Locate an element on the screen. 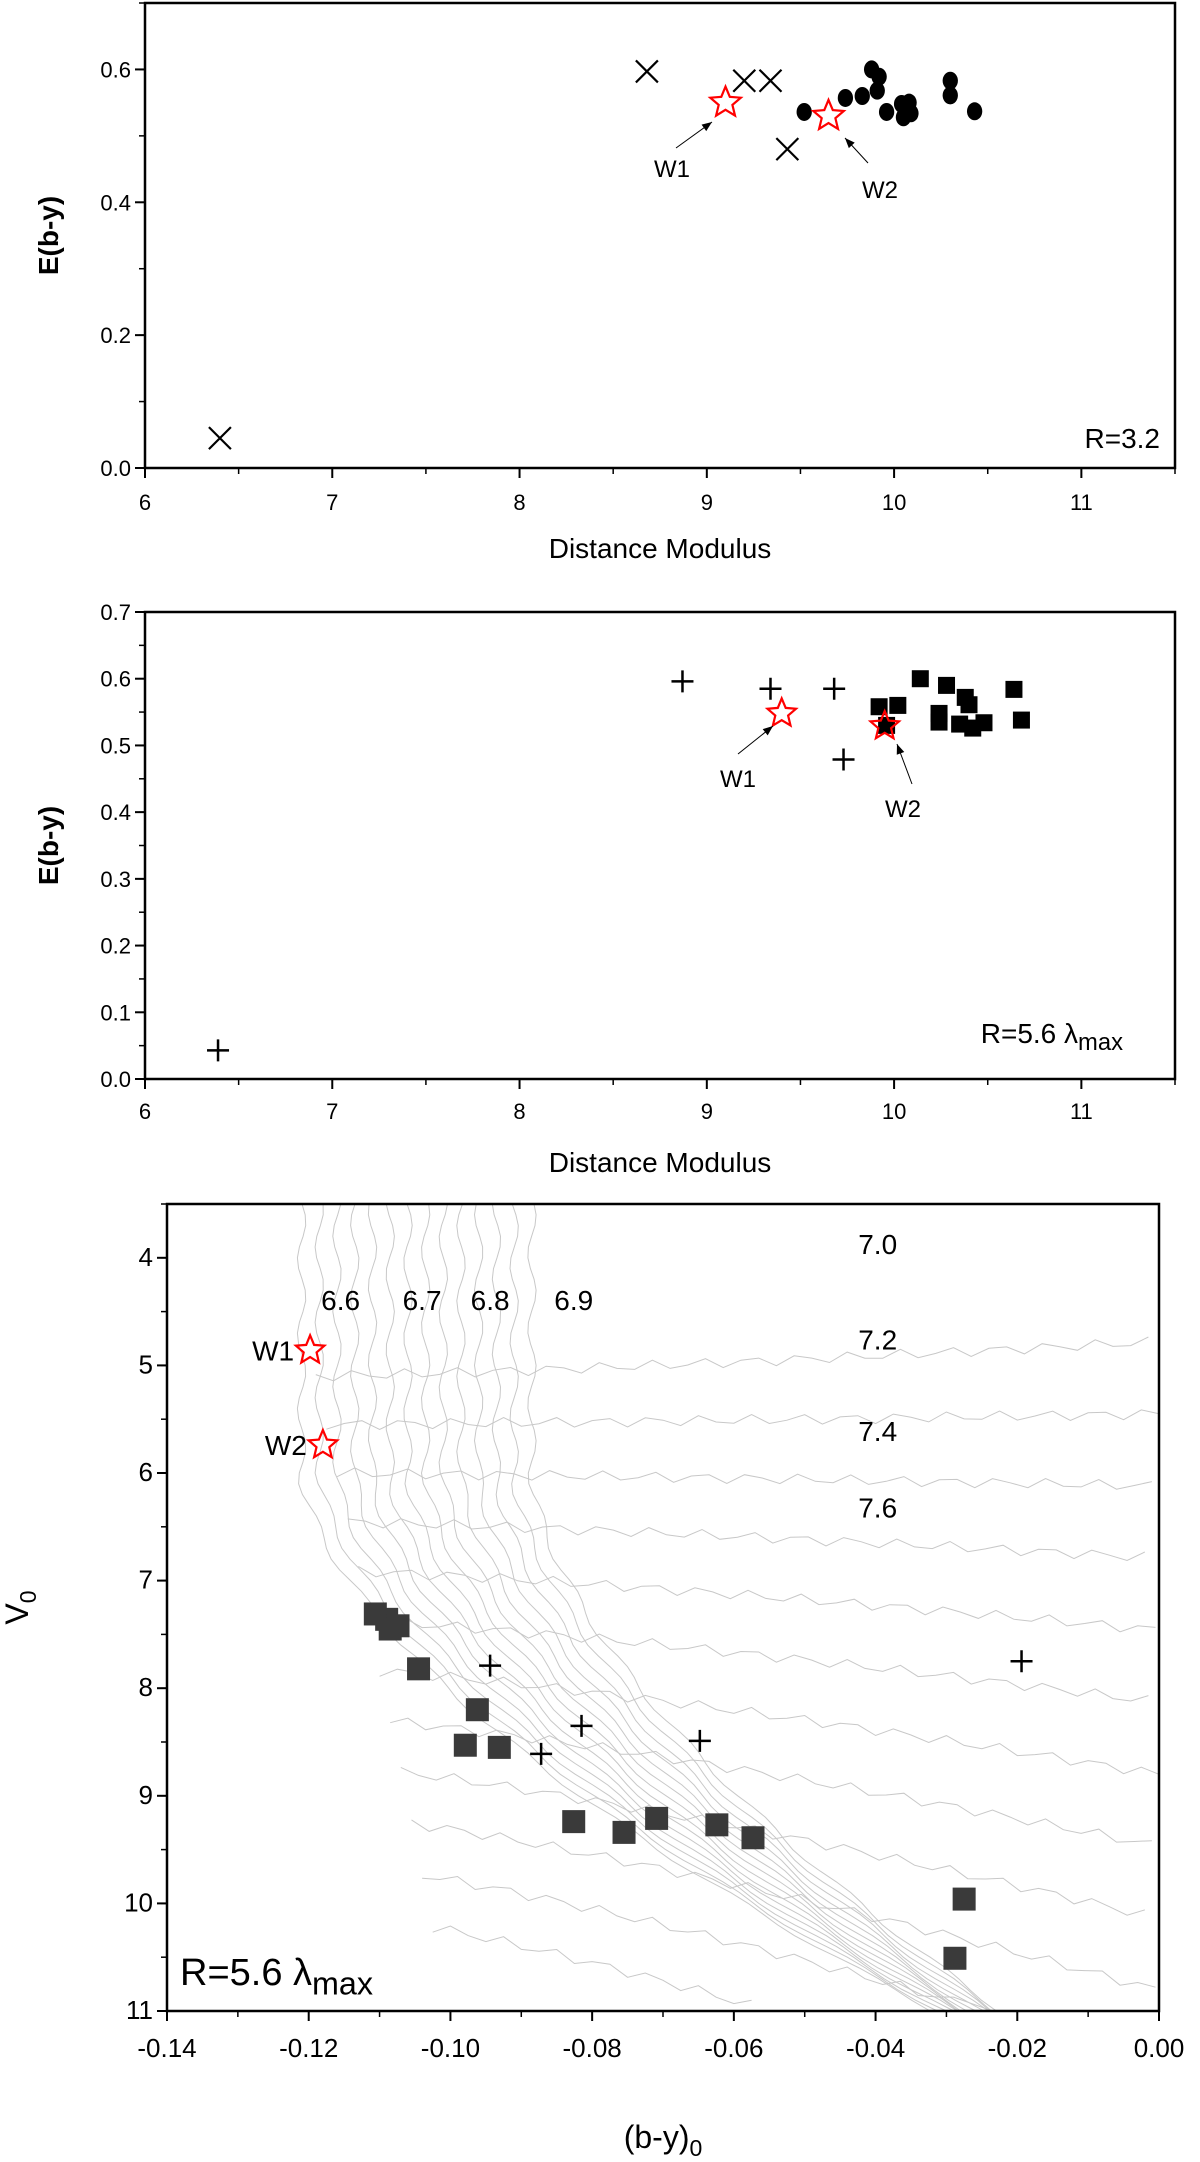  r-label: R=3.2 is located at coordinates (1123, 438).